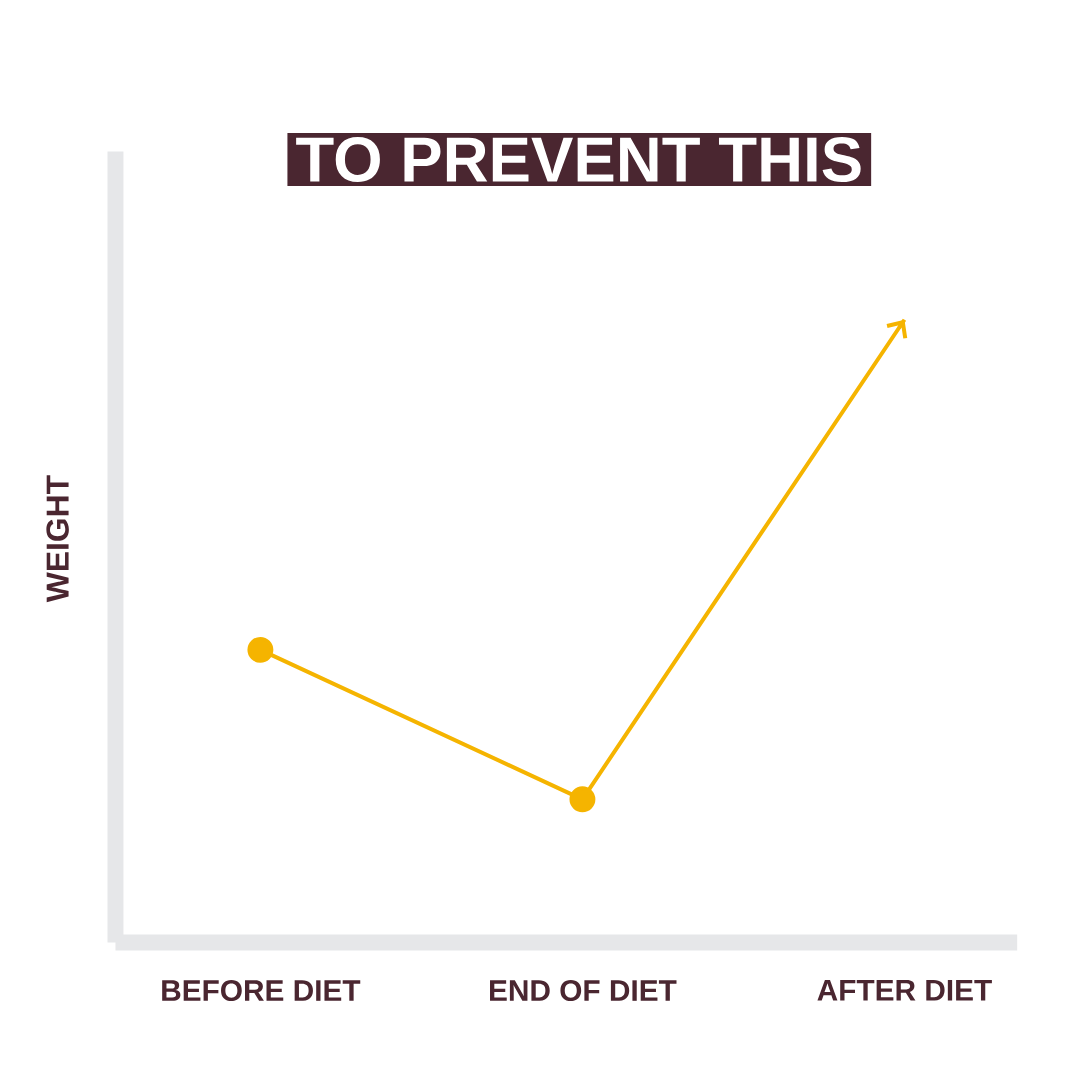 This screenshot has height=1077, width=1080. Describe the element at coordinates (904, 990) in the screenshot. I see `x-tick-label: AFTER DIET` at that location.